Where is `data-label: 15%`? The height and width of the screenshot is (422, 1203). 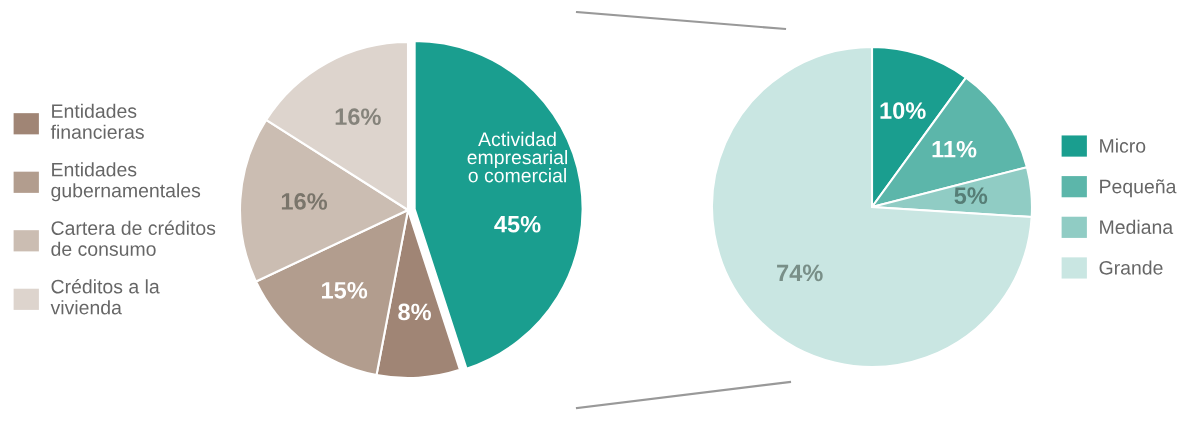 data-label: 15% is located at coordinates (345, 290).